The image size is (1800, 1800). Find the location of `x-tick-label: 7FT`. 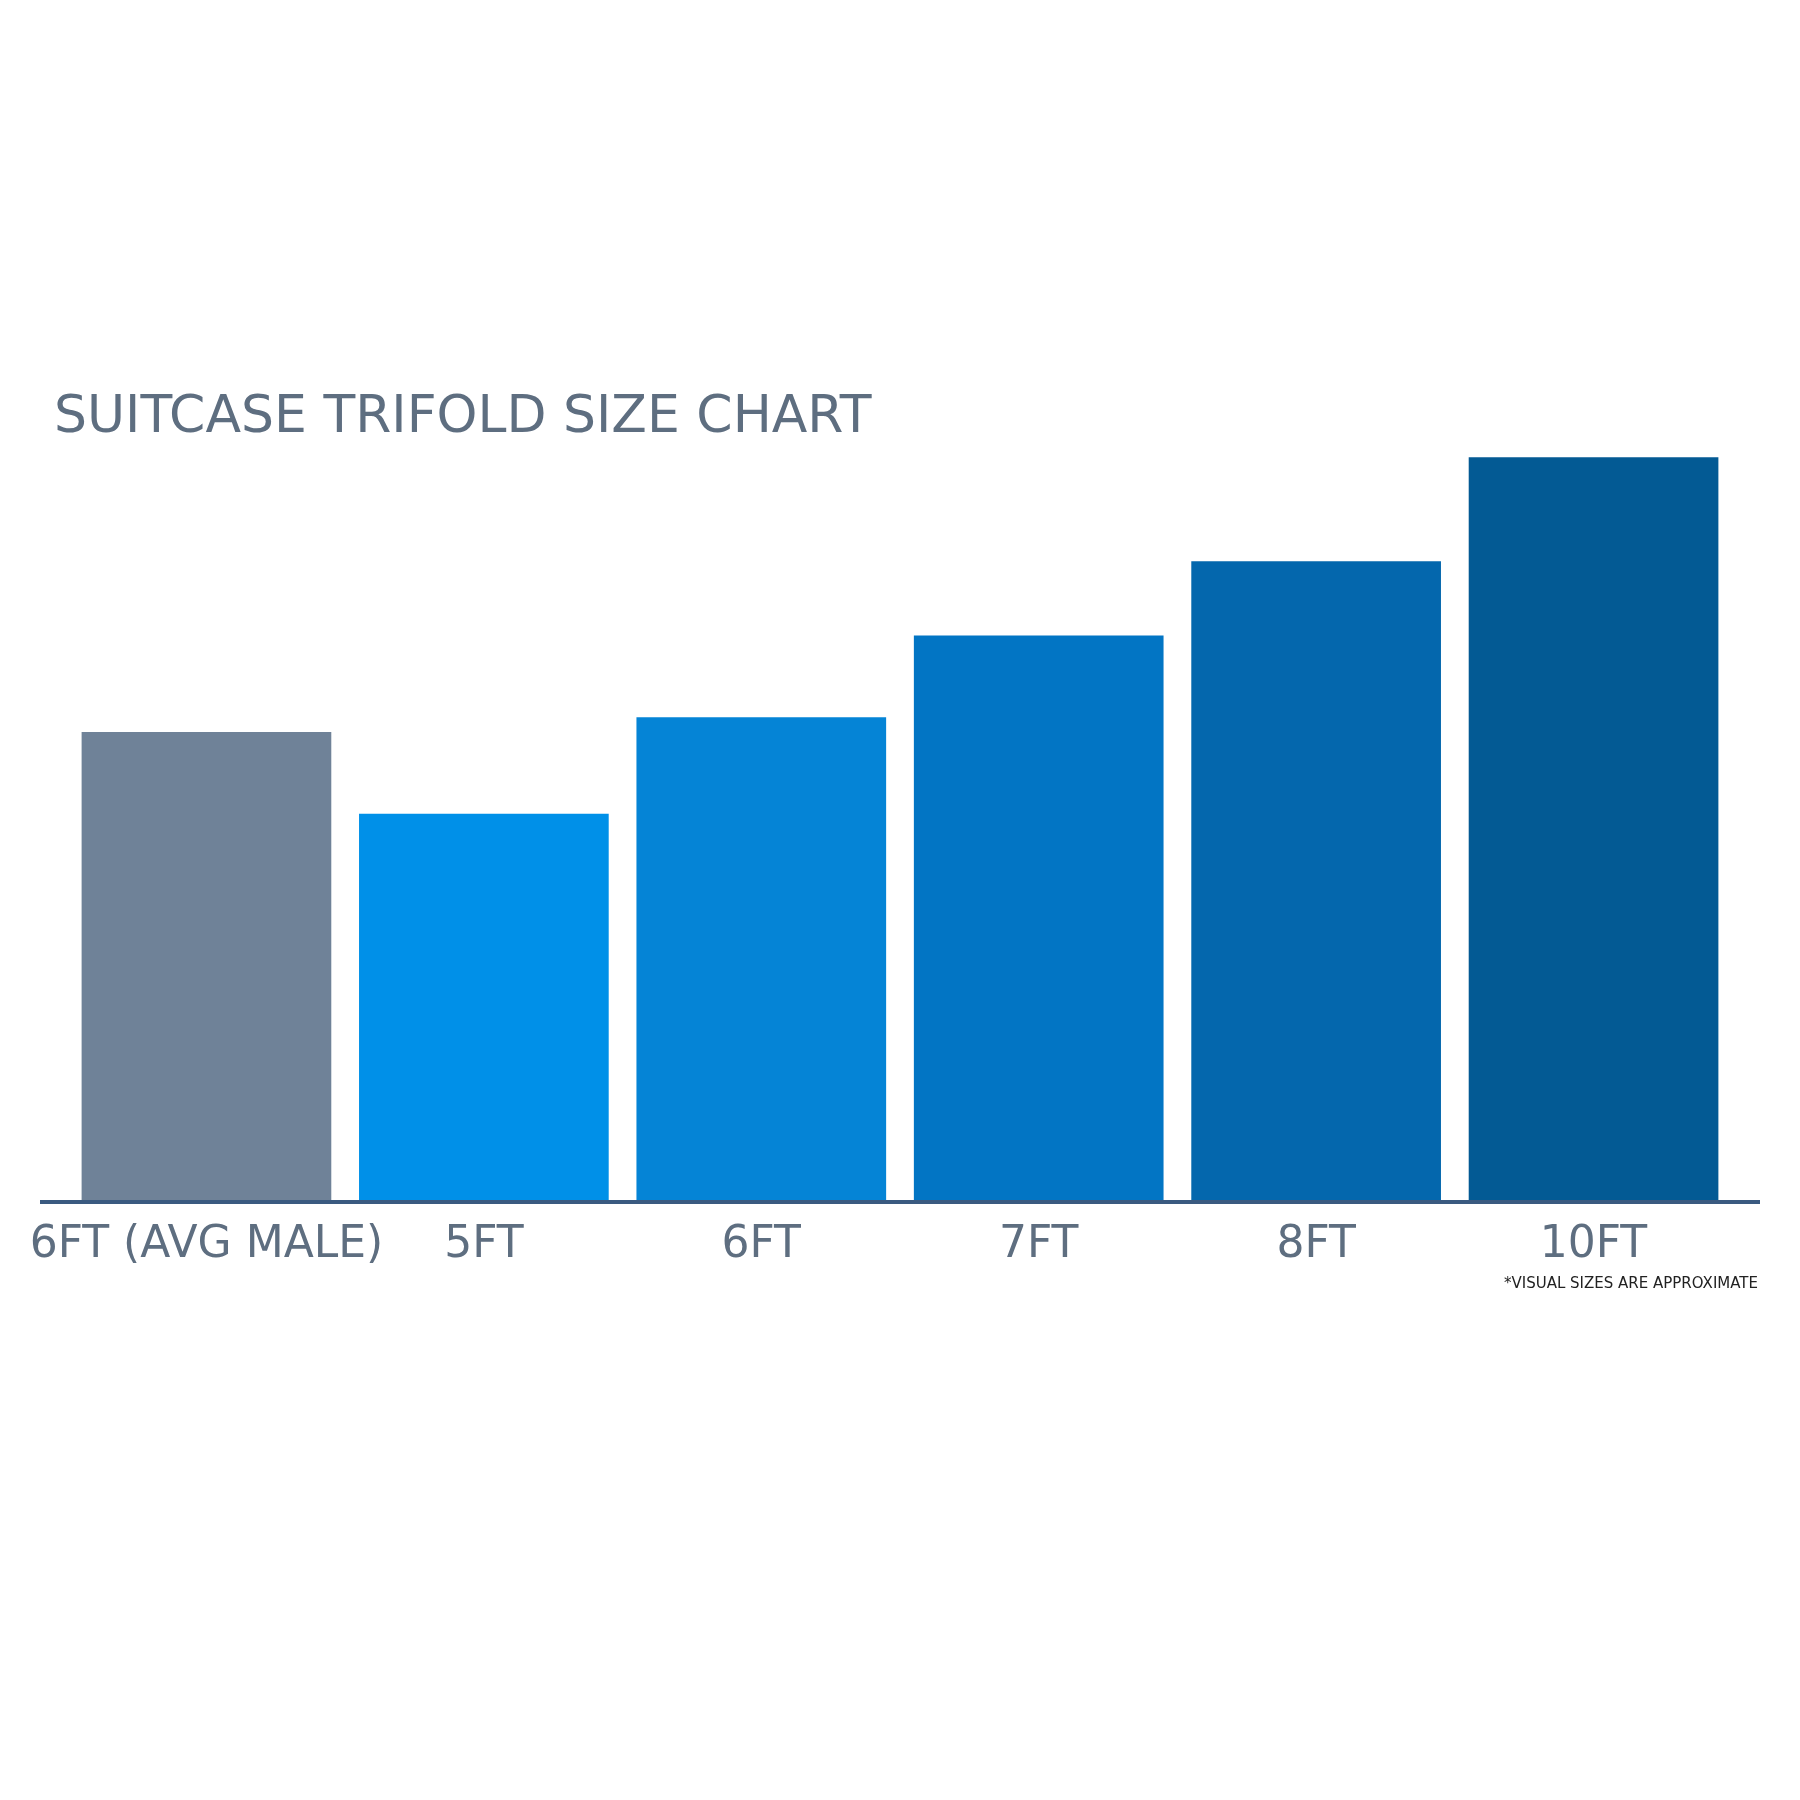

x-tick-label: 7FT is located at coordinates (1039, 1241).